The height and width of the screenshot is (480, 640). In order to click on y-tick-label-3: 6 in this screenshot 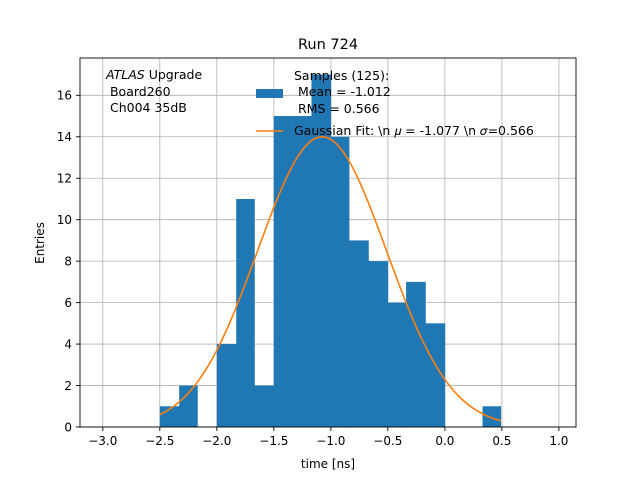, I will do `click(68, 303)`.